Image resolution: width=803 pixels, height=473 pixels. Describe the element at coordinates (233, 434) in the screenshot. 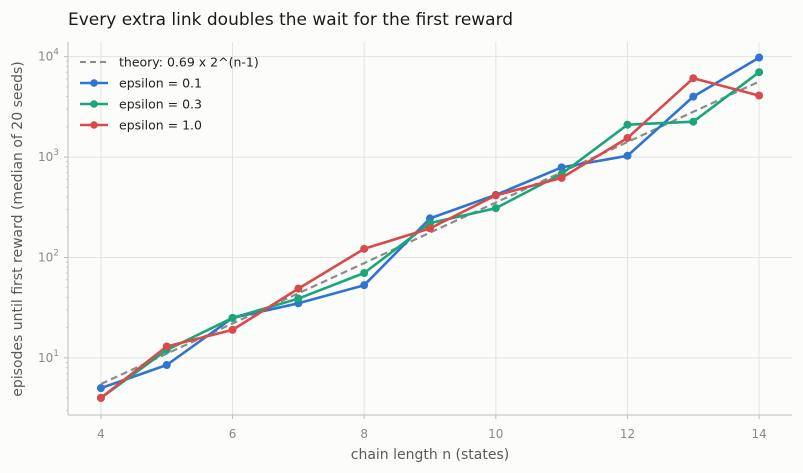

I see `x-tick-label: 6` at that location.